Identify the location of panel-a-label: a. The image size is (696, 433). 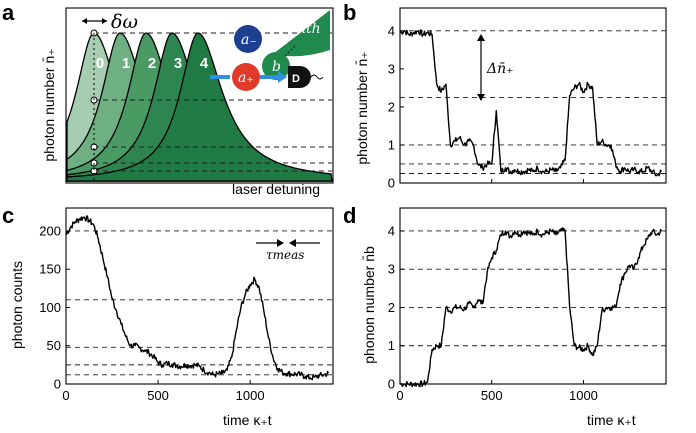
(8, 12).